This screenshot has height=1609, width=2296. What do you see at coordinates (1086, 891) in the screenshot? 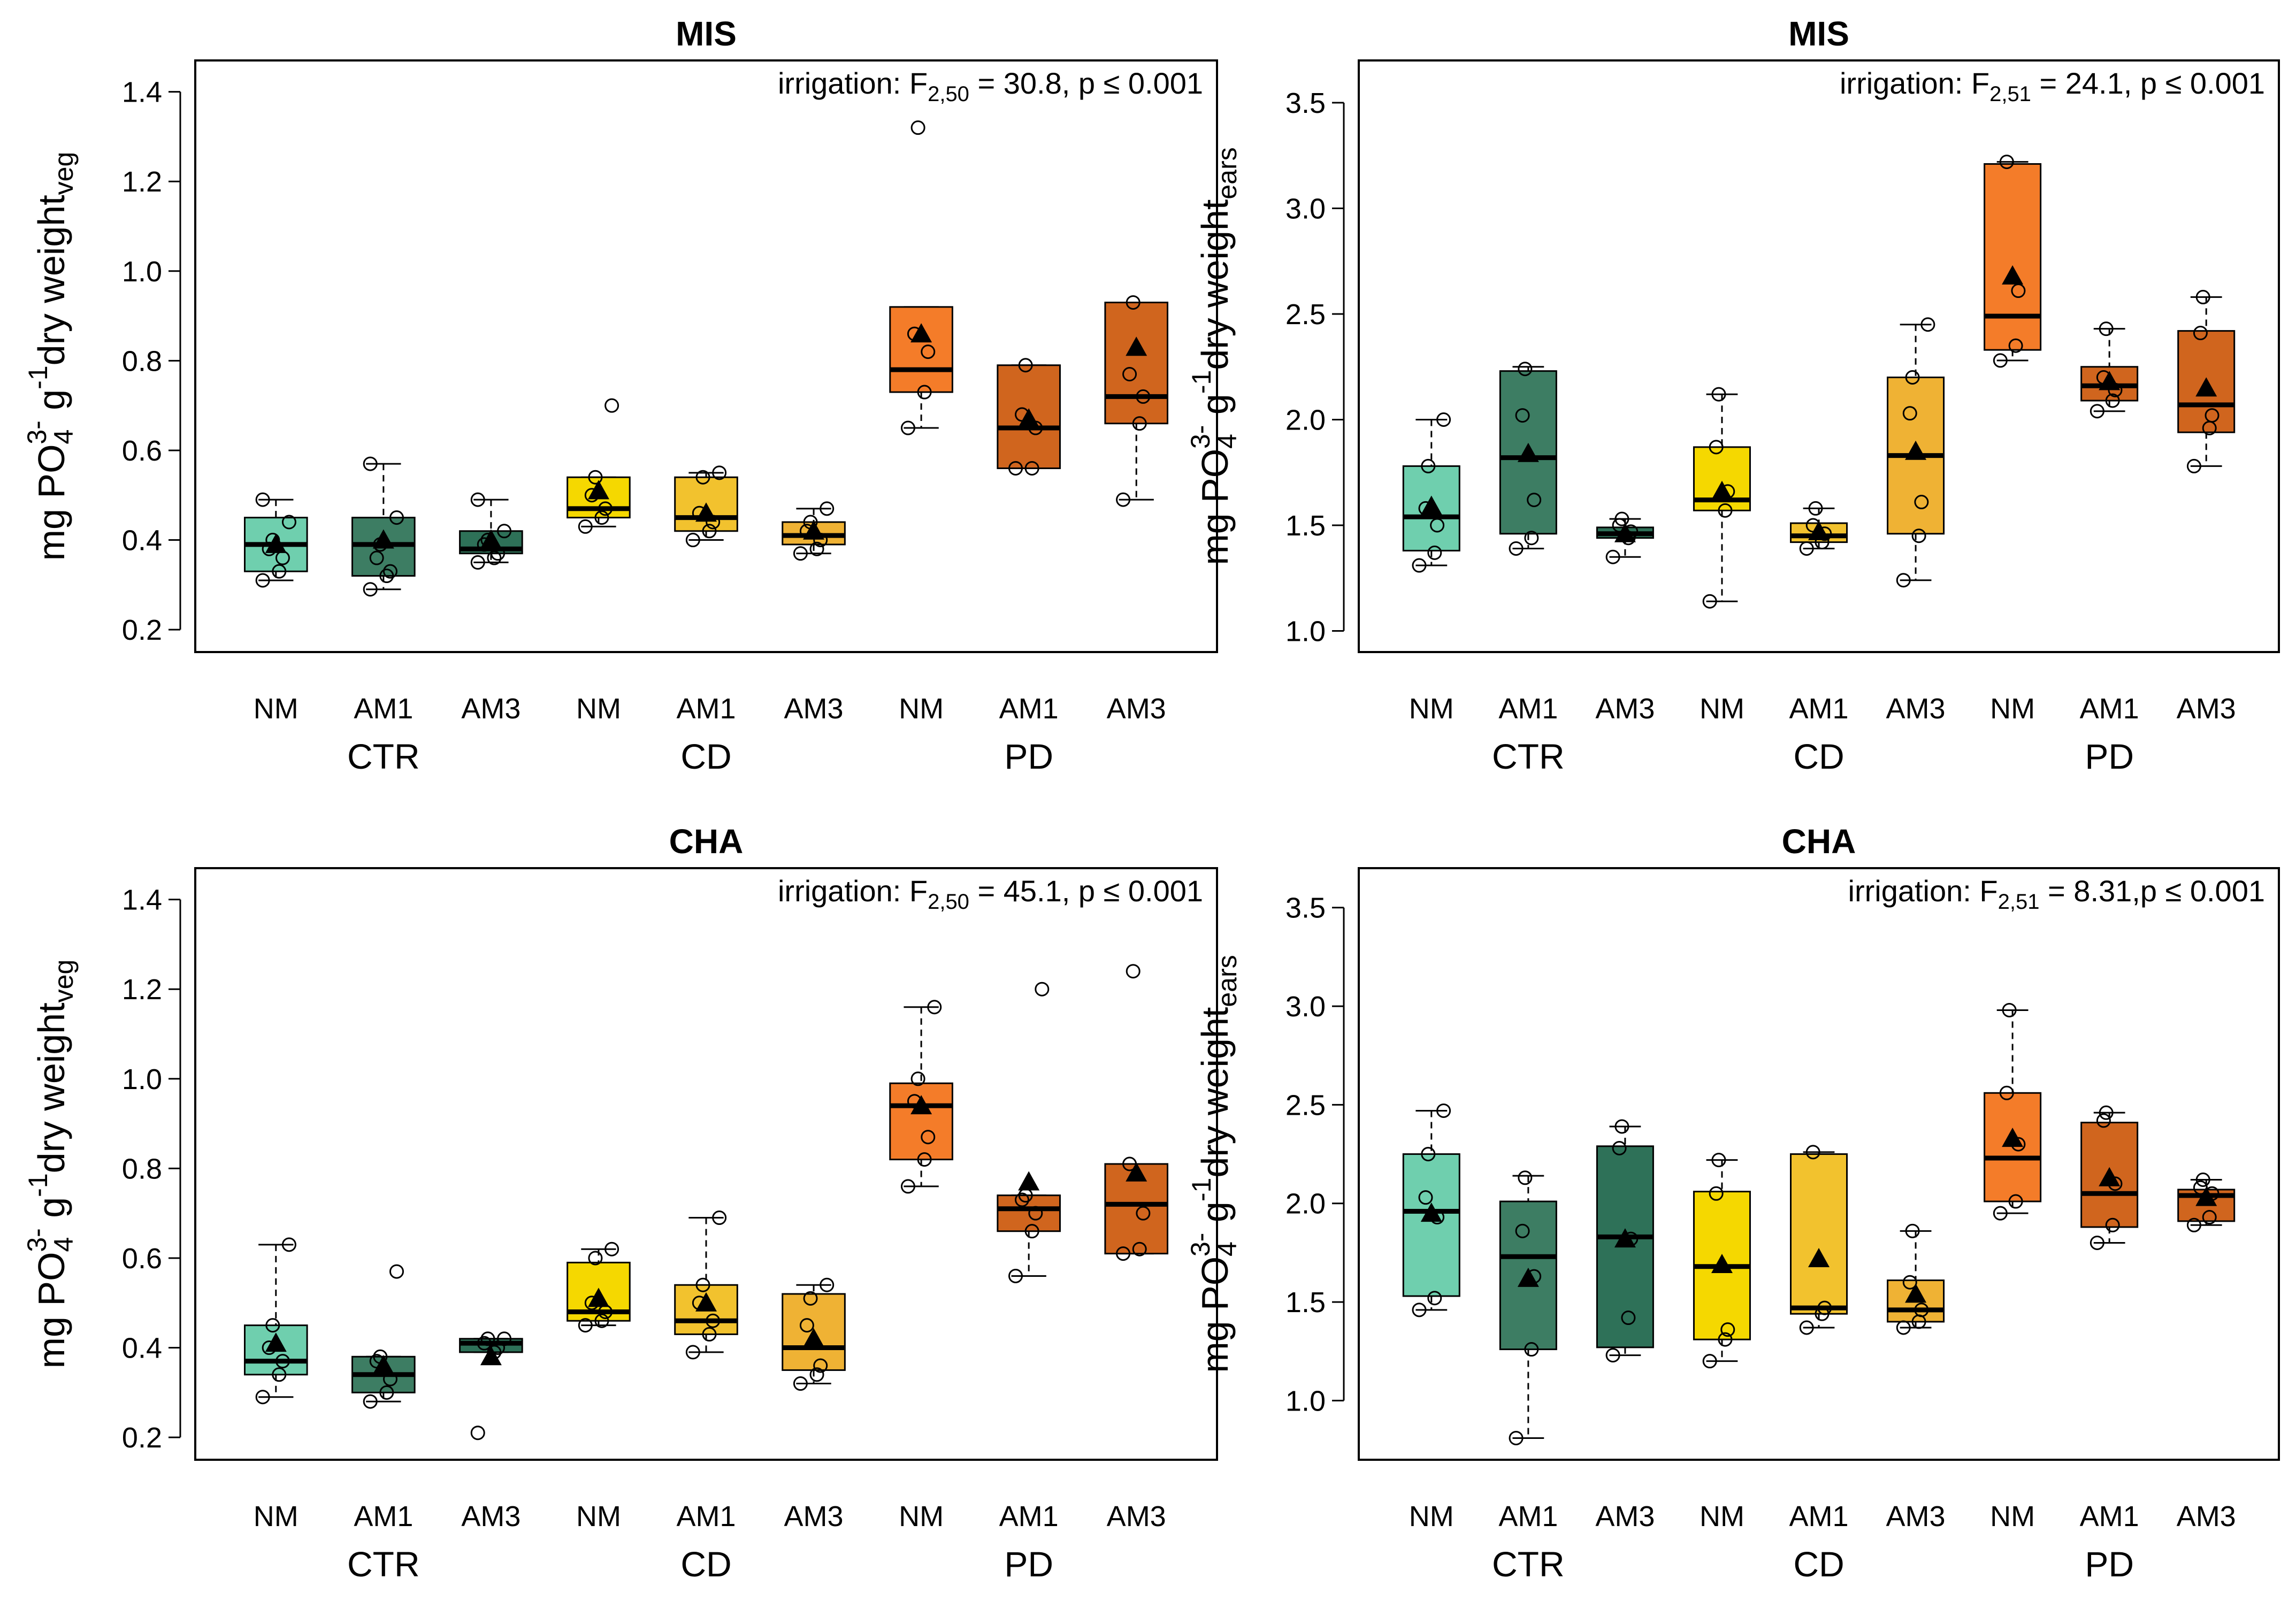
I see `annotation-stat: = 45.1, p ≤ 0.001` at bounding box center [1086, 891].